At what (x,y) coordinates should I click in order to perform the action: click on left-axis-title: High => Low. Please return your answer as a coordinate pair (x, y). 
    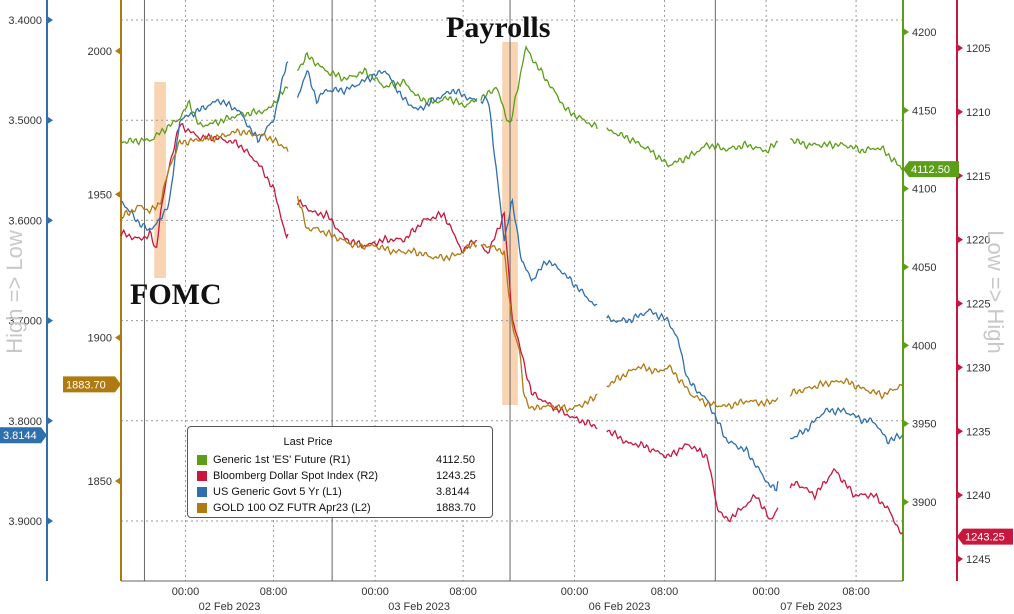
    Looking at the image, I should click on (14, 292).